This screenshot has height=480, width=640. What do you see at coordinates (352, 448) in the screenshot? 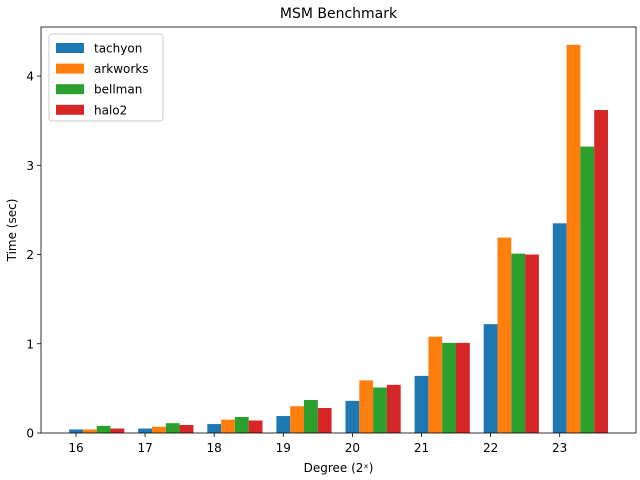
I see `x-tick-label: 20` at bounding box center [352, 448].